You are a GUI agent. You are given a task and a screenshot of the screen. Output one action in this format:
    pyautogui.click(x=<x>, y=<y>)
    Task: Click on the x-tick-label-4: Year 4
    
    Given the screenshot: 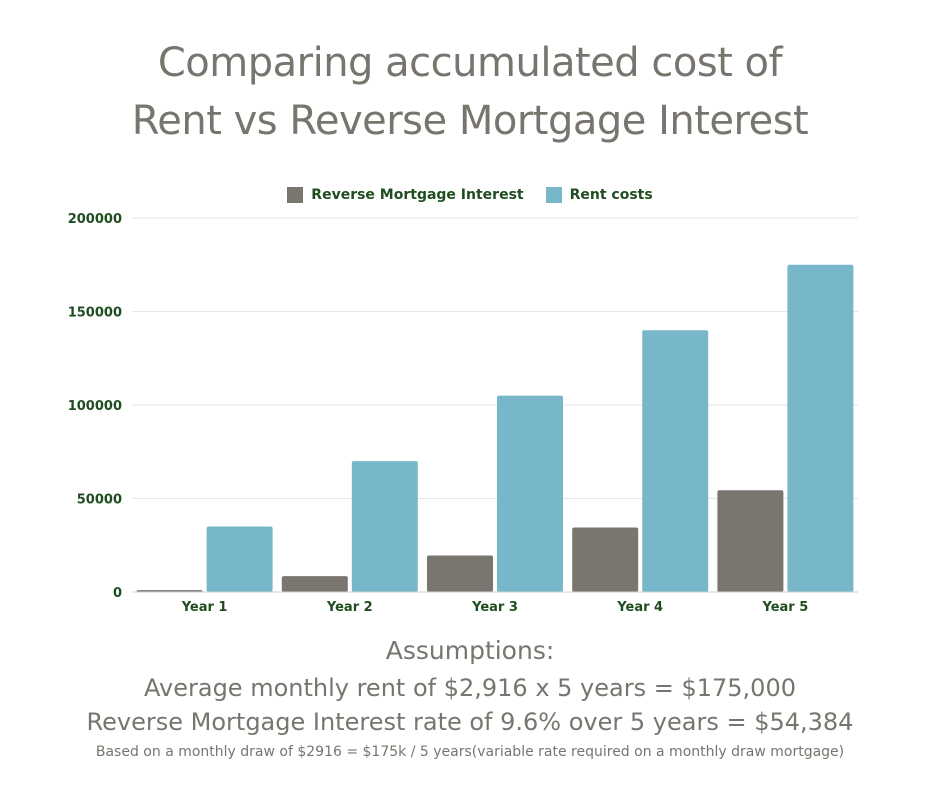 What is the action you would take?
    pyautogui.click(x=639, y=607)
    